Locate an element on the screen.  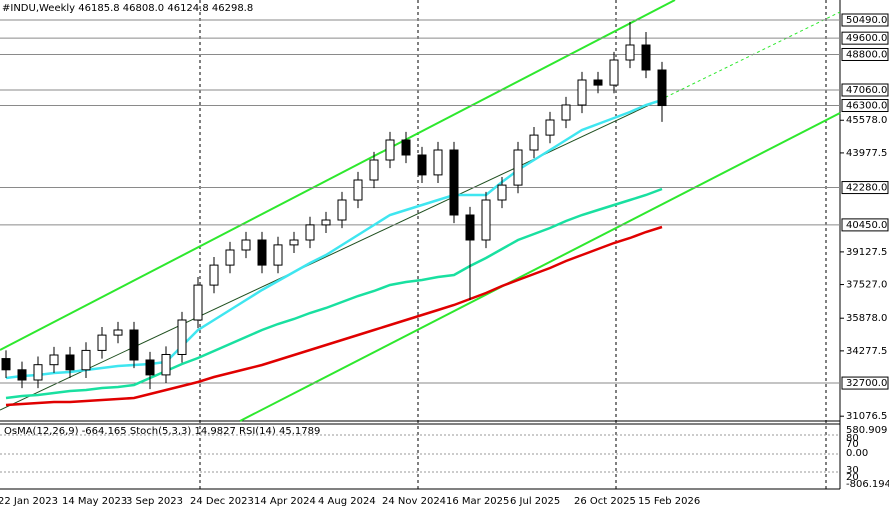
y-tick-label: 39127.5 is located at coordinates (866, 252).